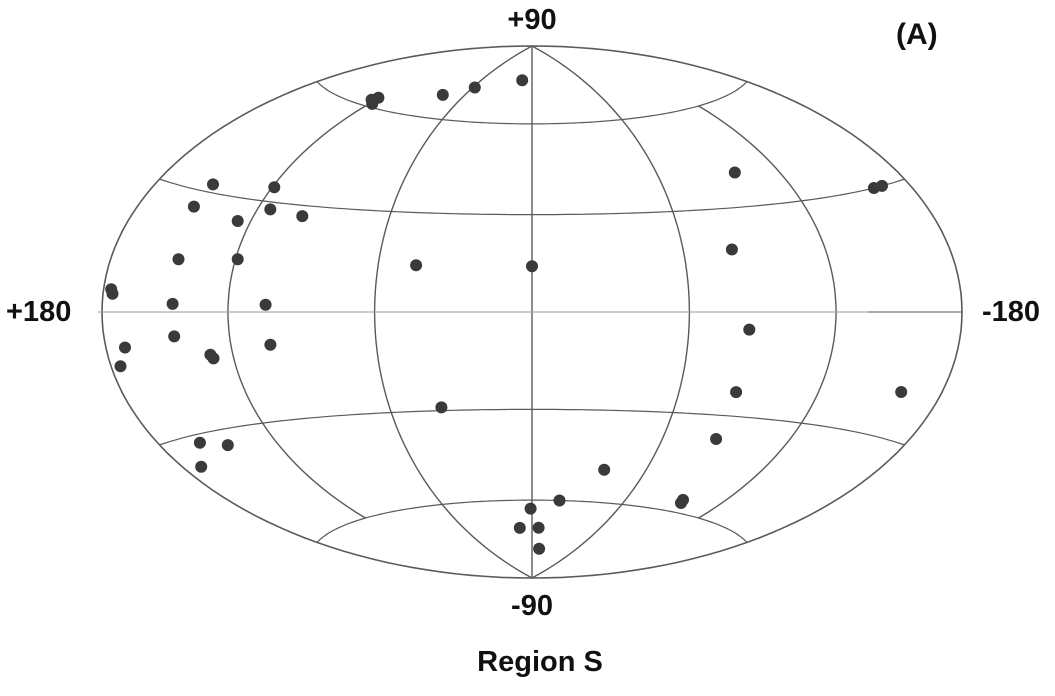 Image resolution: width=1055 pixels, height=696 pixels. I want to click on axis-label-left: +180, so click(38, 312).